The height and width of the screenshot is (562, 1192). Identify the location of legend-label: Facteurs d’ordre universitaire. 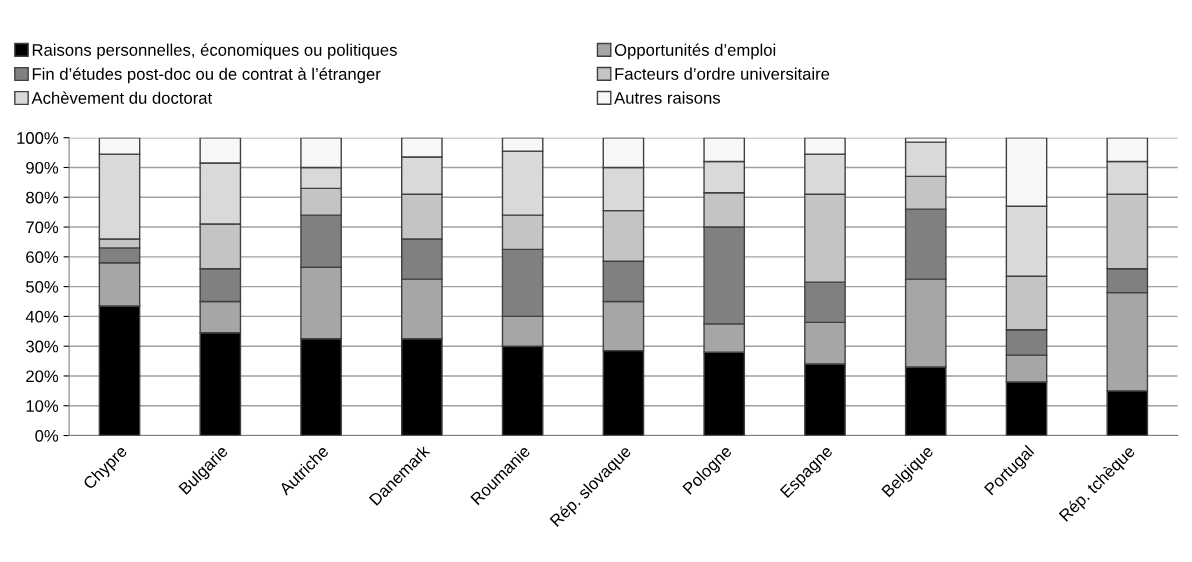
(722, 73).